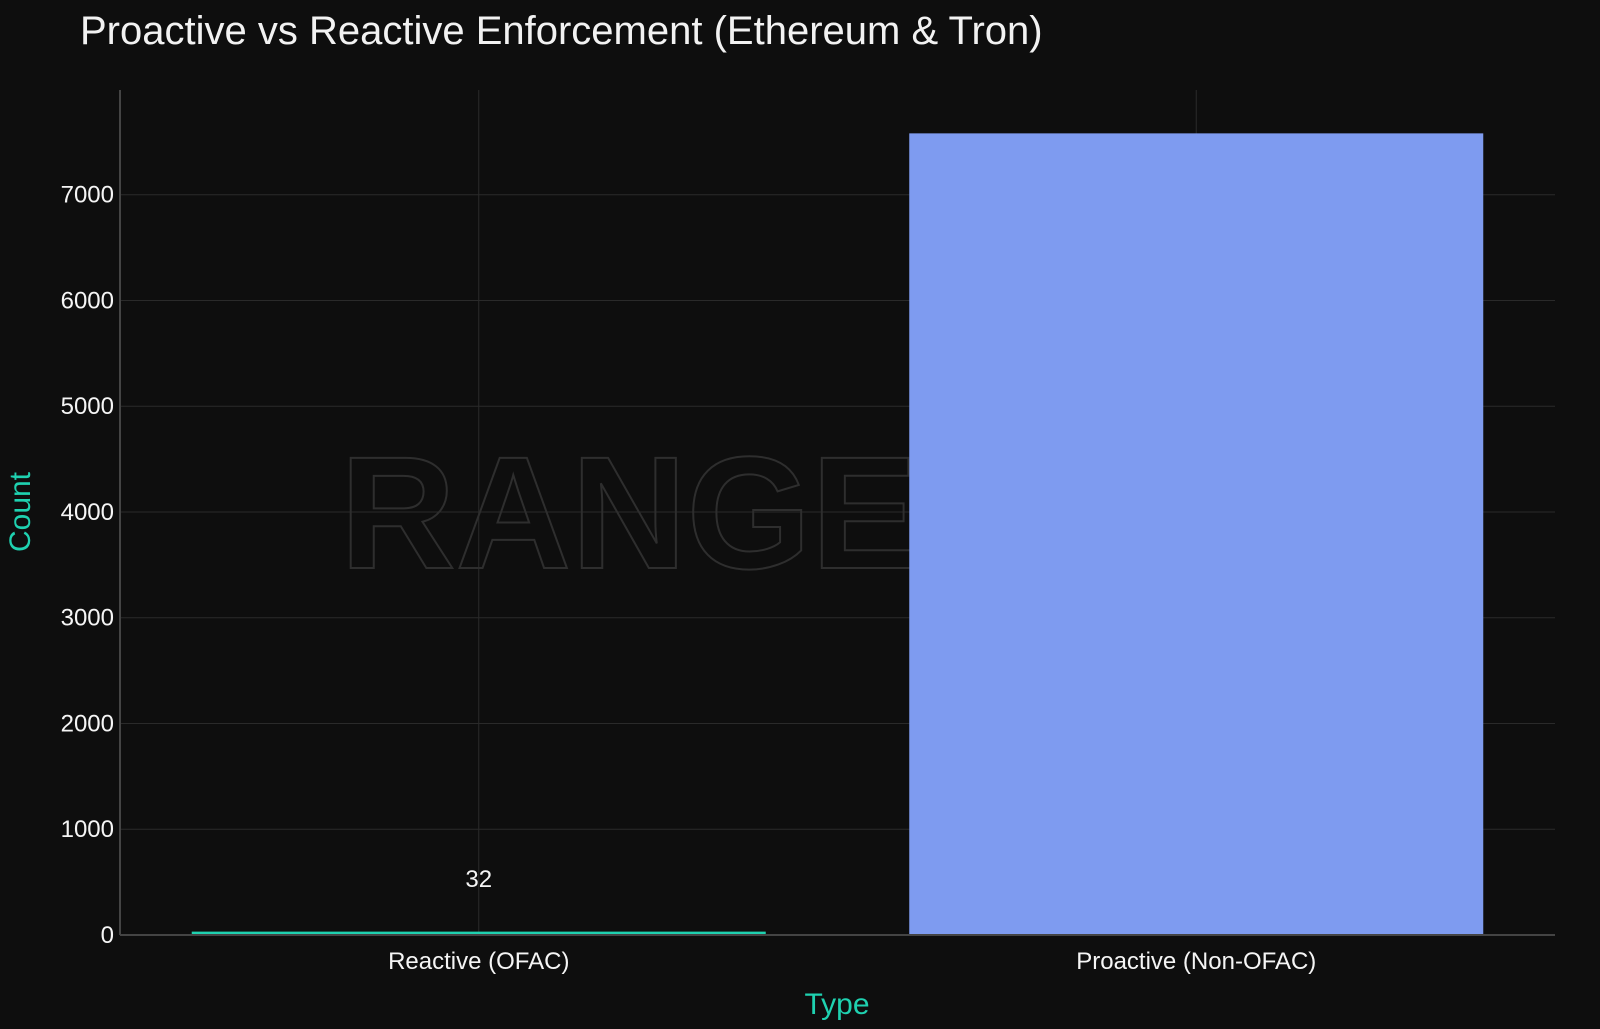  What do you see at coordinates (478, 961) in the screenshot?
I see `x-tick-label: Reactive (OFAC)` at bounding box center [478, 961].